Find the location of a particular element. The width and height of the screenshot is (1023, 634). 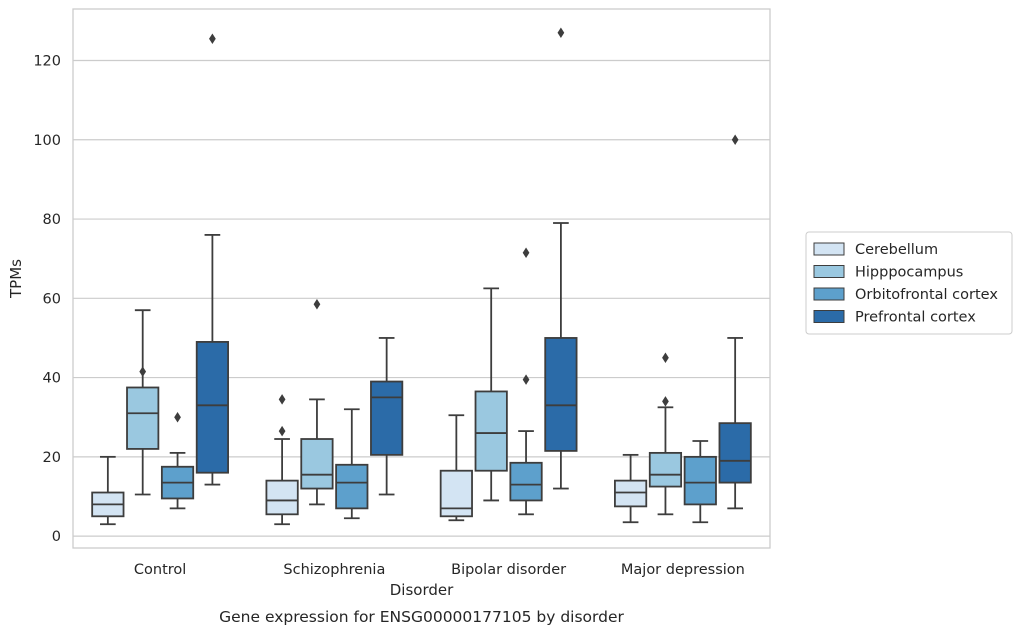

x-tick-label: Control is located at coordinates (160, 570).